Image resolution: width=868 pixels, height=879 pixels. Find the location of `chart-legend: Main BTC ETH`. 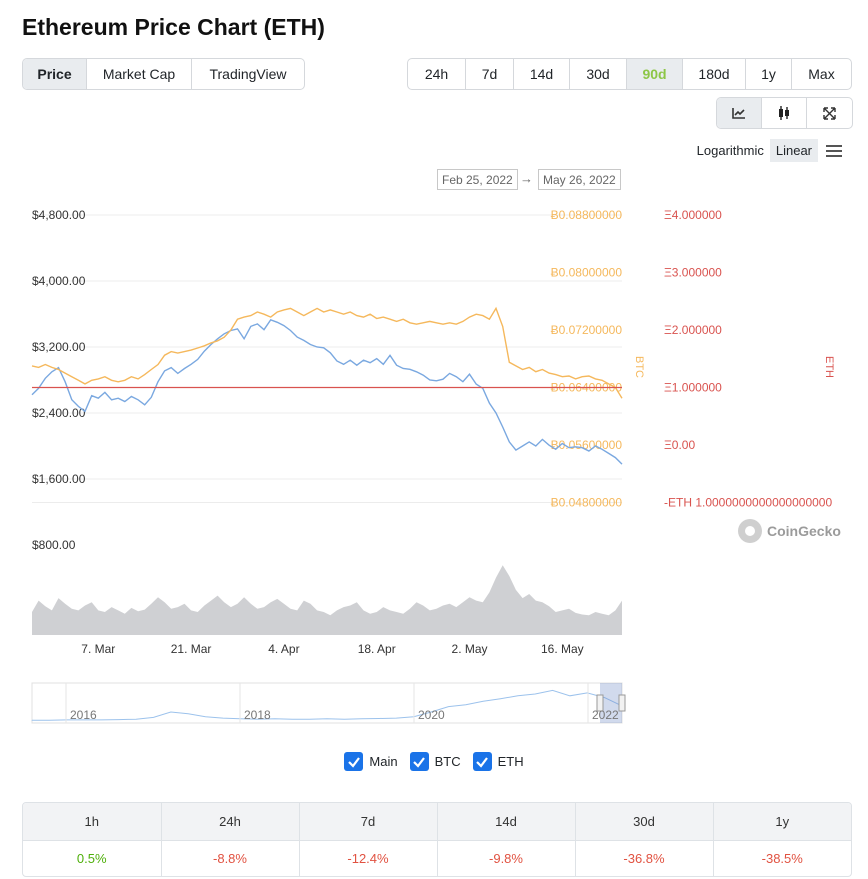

chart-legend: Main BTC ETH is located at coordinates (434, 761).